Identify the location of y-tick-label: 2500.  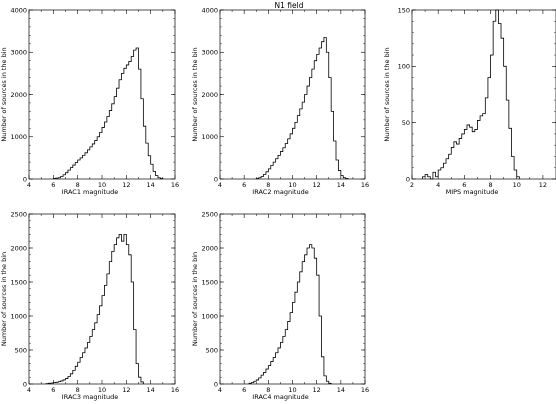
(209, 214).